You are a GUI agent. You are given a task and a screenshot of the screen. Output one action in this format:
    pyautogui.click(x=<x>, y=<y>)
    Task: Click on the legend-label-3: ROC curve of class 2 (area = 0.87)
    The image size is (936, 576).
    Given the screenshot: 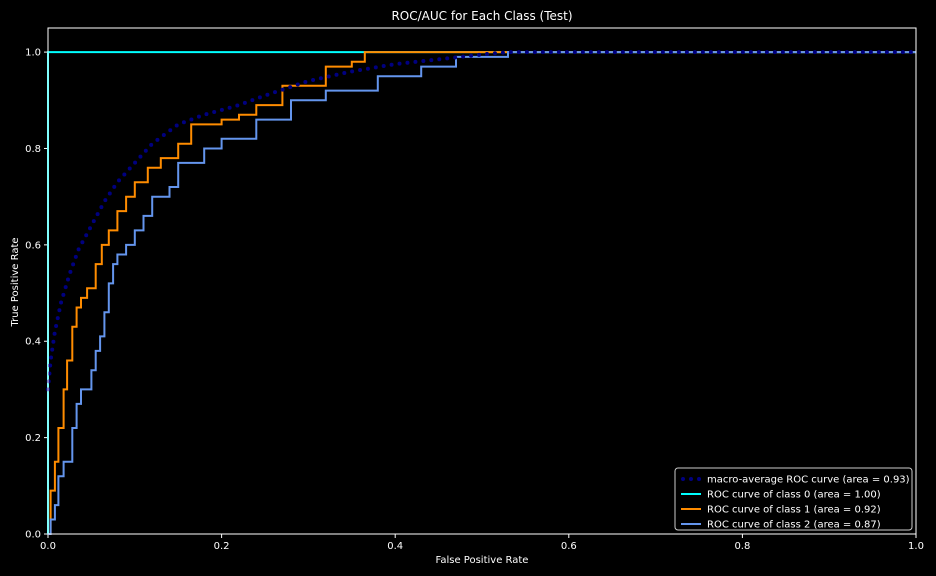 What is the action you would take?
    pyautogui.click(x=794, y=525)
    